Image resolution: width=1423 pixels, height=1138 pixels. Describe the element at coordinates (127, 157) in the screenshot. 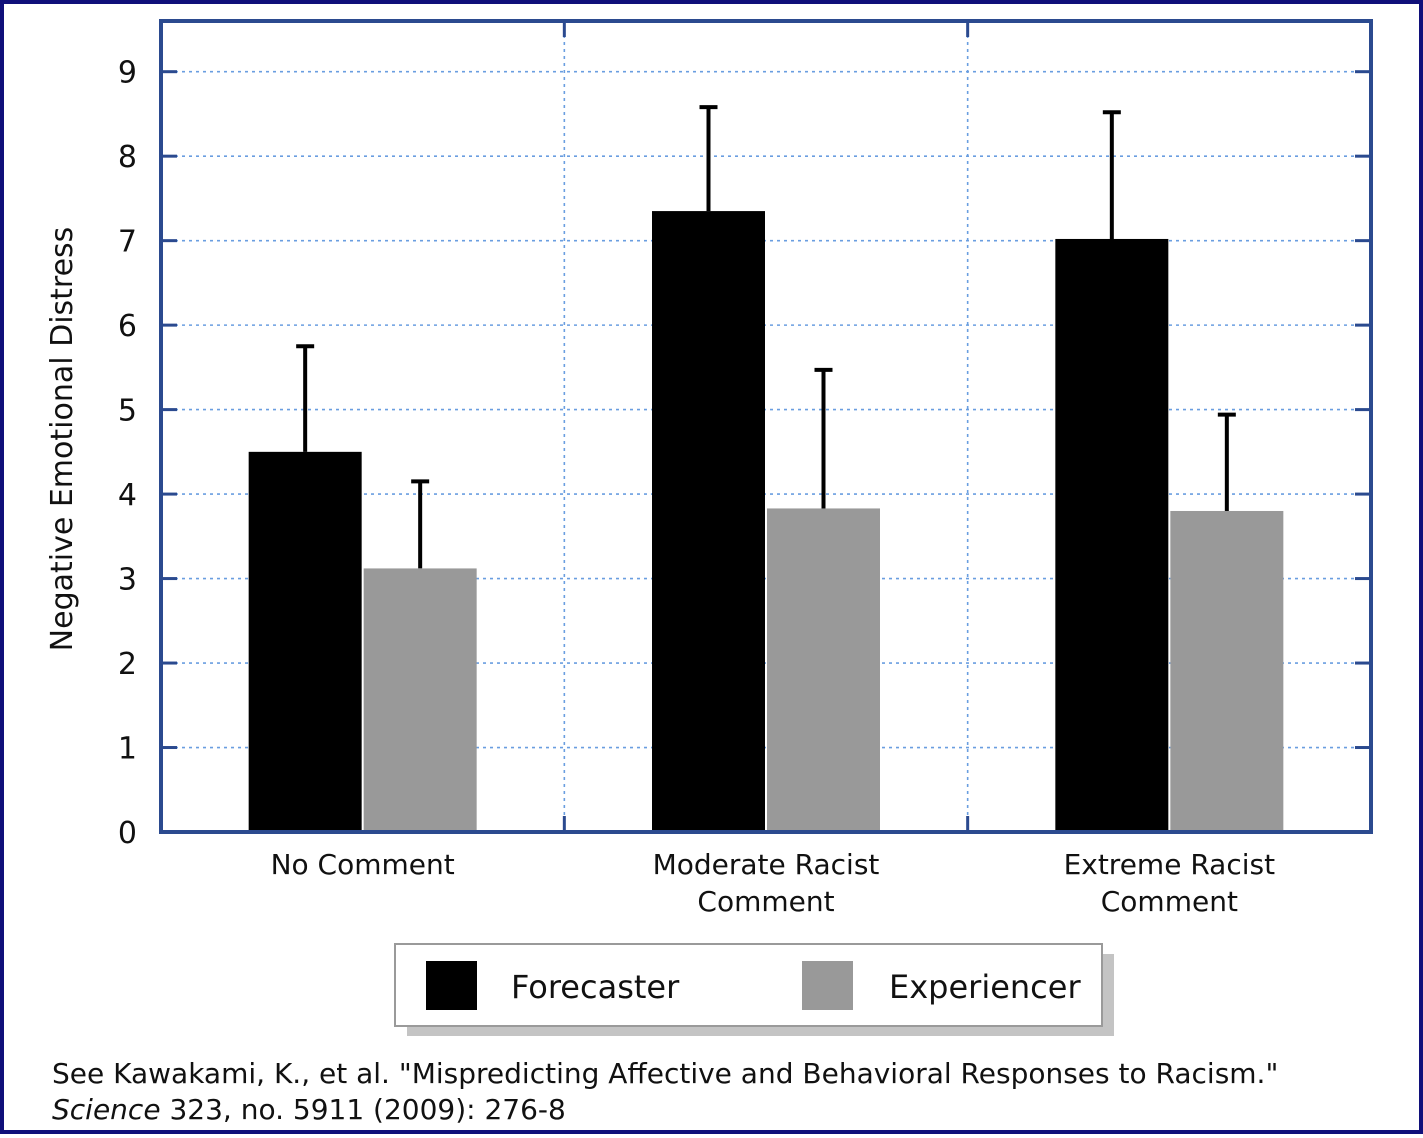

I see `y-tick-label: 8` at that location.